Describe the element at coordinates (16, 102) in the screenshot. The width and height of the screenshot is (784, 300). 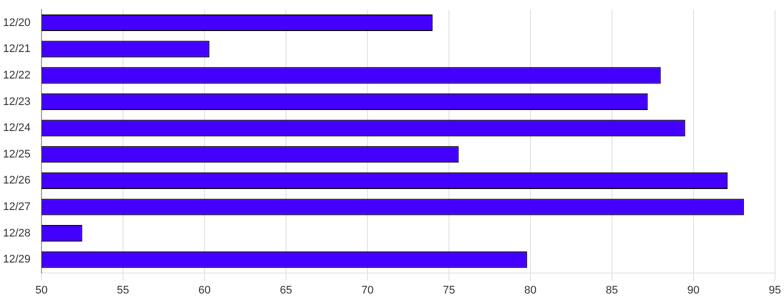
I see `y-tick-label: 12/23` at that location.